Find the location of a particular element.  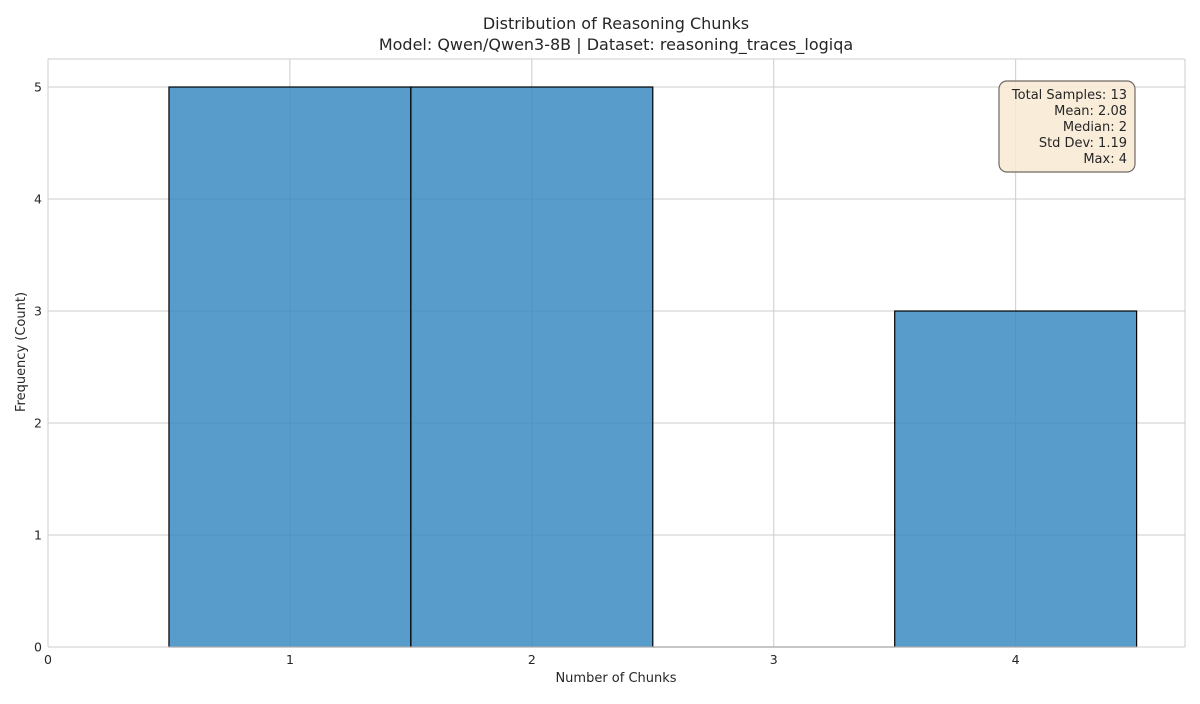

x-tick-label: 3 is located at coordinates (774, 659).